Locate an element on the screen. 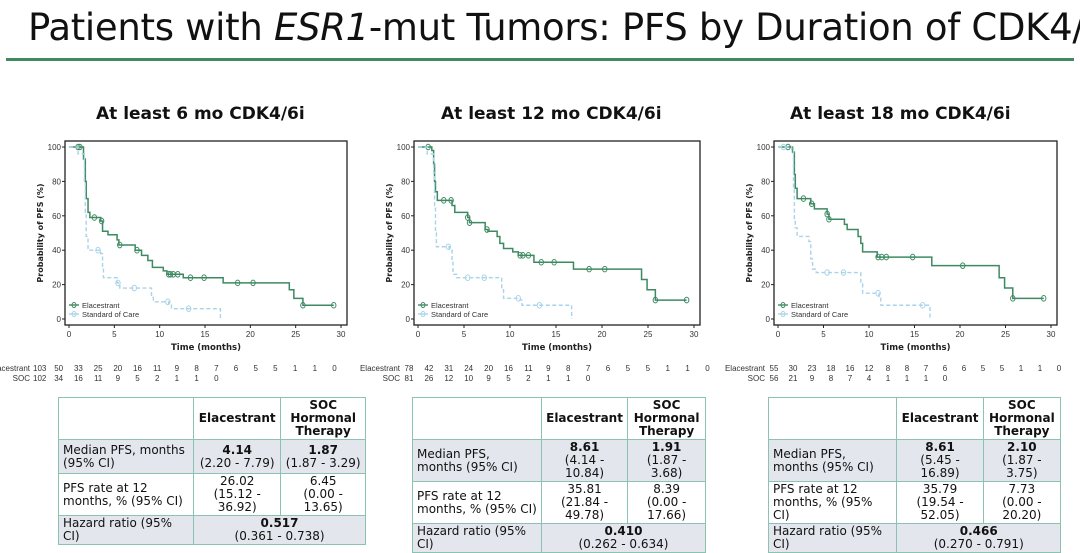  rate-soc: 8.39 is located at coordinates (666, 489).